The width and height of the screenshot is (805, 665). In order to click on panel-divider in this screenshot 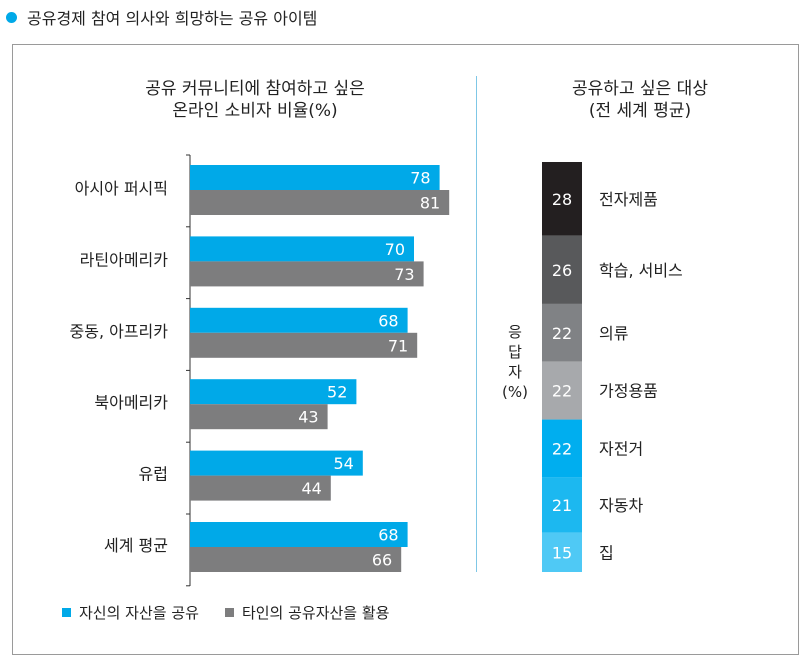, I will do `click(476, 324)`.